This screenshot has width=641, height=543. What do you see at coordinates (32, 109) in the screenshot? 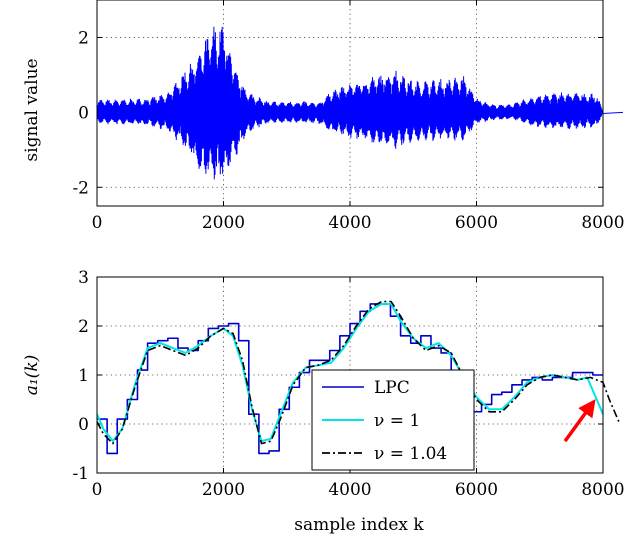
I see `y-axis-label: signal value` at bounding box center [32, 109].